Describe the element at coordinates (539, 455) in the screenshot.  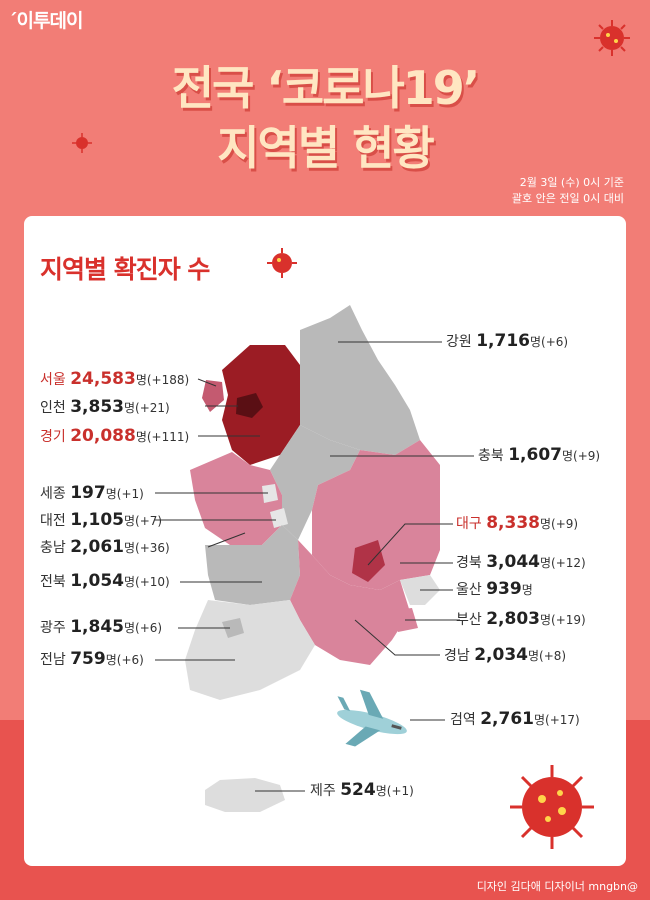
I see `region-label-chungbuk: 충북 1,607명(+9)` at that location.